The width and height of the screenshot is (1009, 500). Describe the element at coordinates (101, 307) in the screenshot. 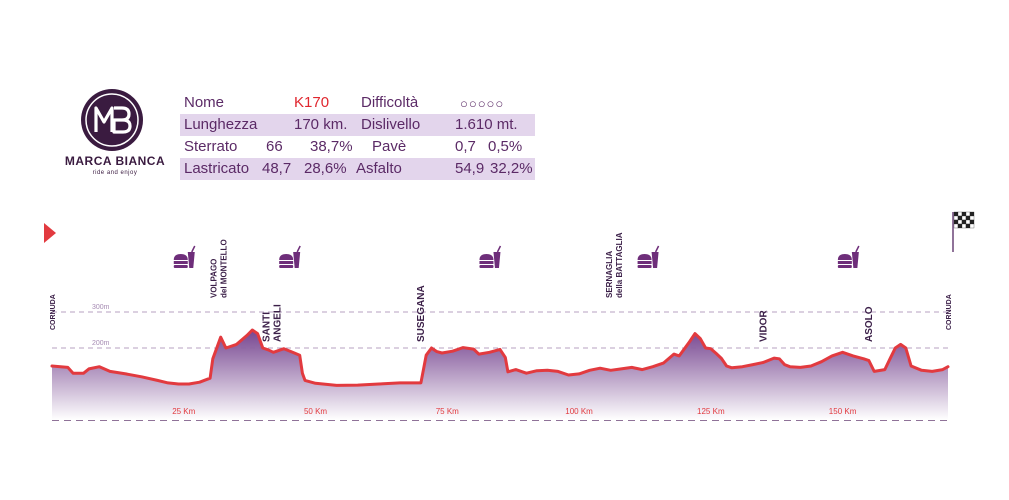

I see `y-tick-label: 300m` at that location.